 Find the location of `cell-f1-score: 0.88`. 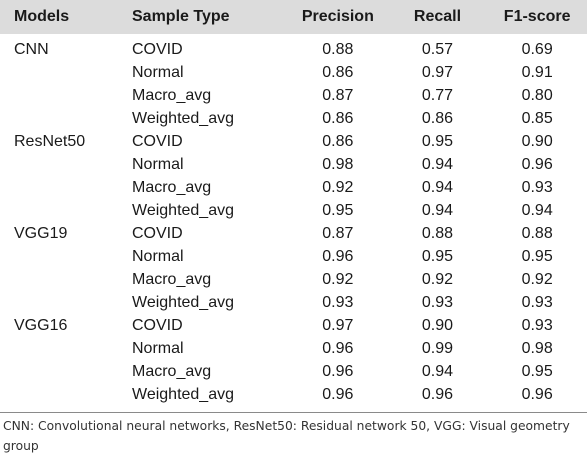

cell-f1-score: 0.88 is located at coordinates (537, 233).